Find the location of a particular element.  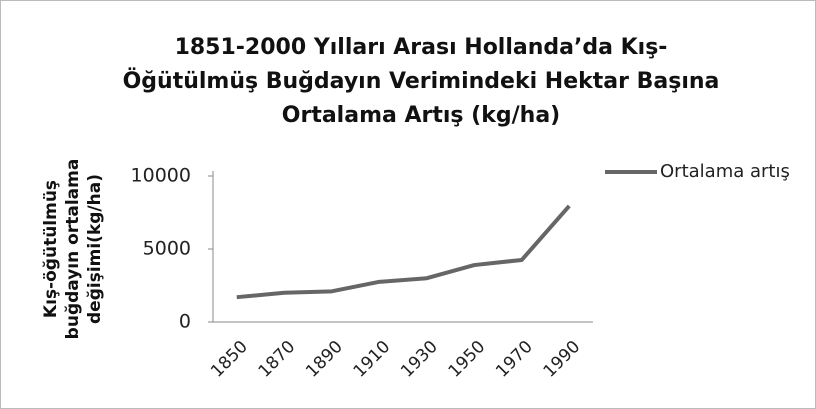

x-tick-label: 1950 is located at coordinates (467, 359).